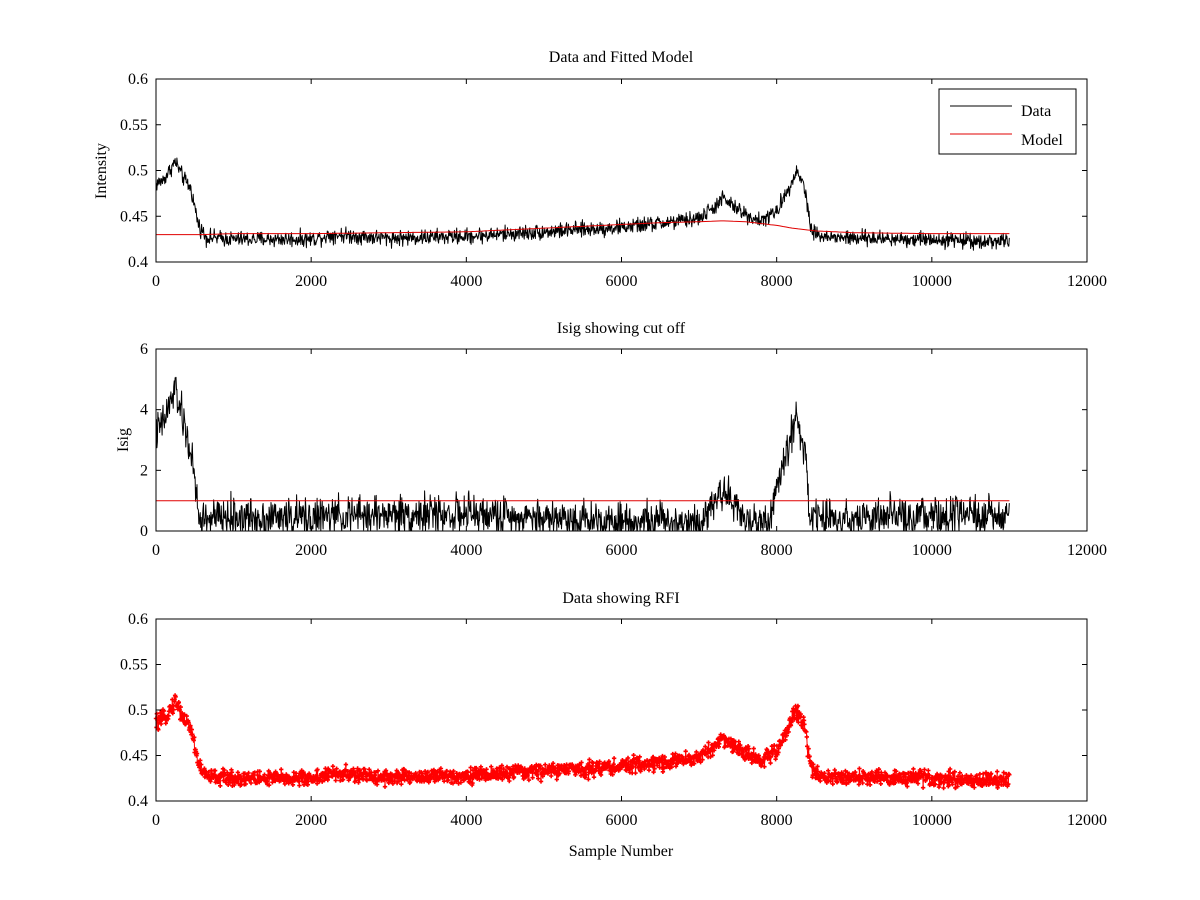 This screenshot has height=900, width=1200. Describe the element at coordinates (144, 410) in the screenshot. I see `y-tick-label: 4` at that location.